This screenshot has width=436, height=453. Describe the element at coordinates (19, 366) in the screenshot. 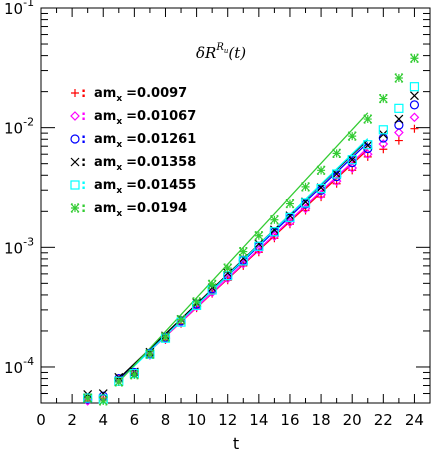

I see `y-tick-label: 10⁻⁴` at that location.